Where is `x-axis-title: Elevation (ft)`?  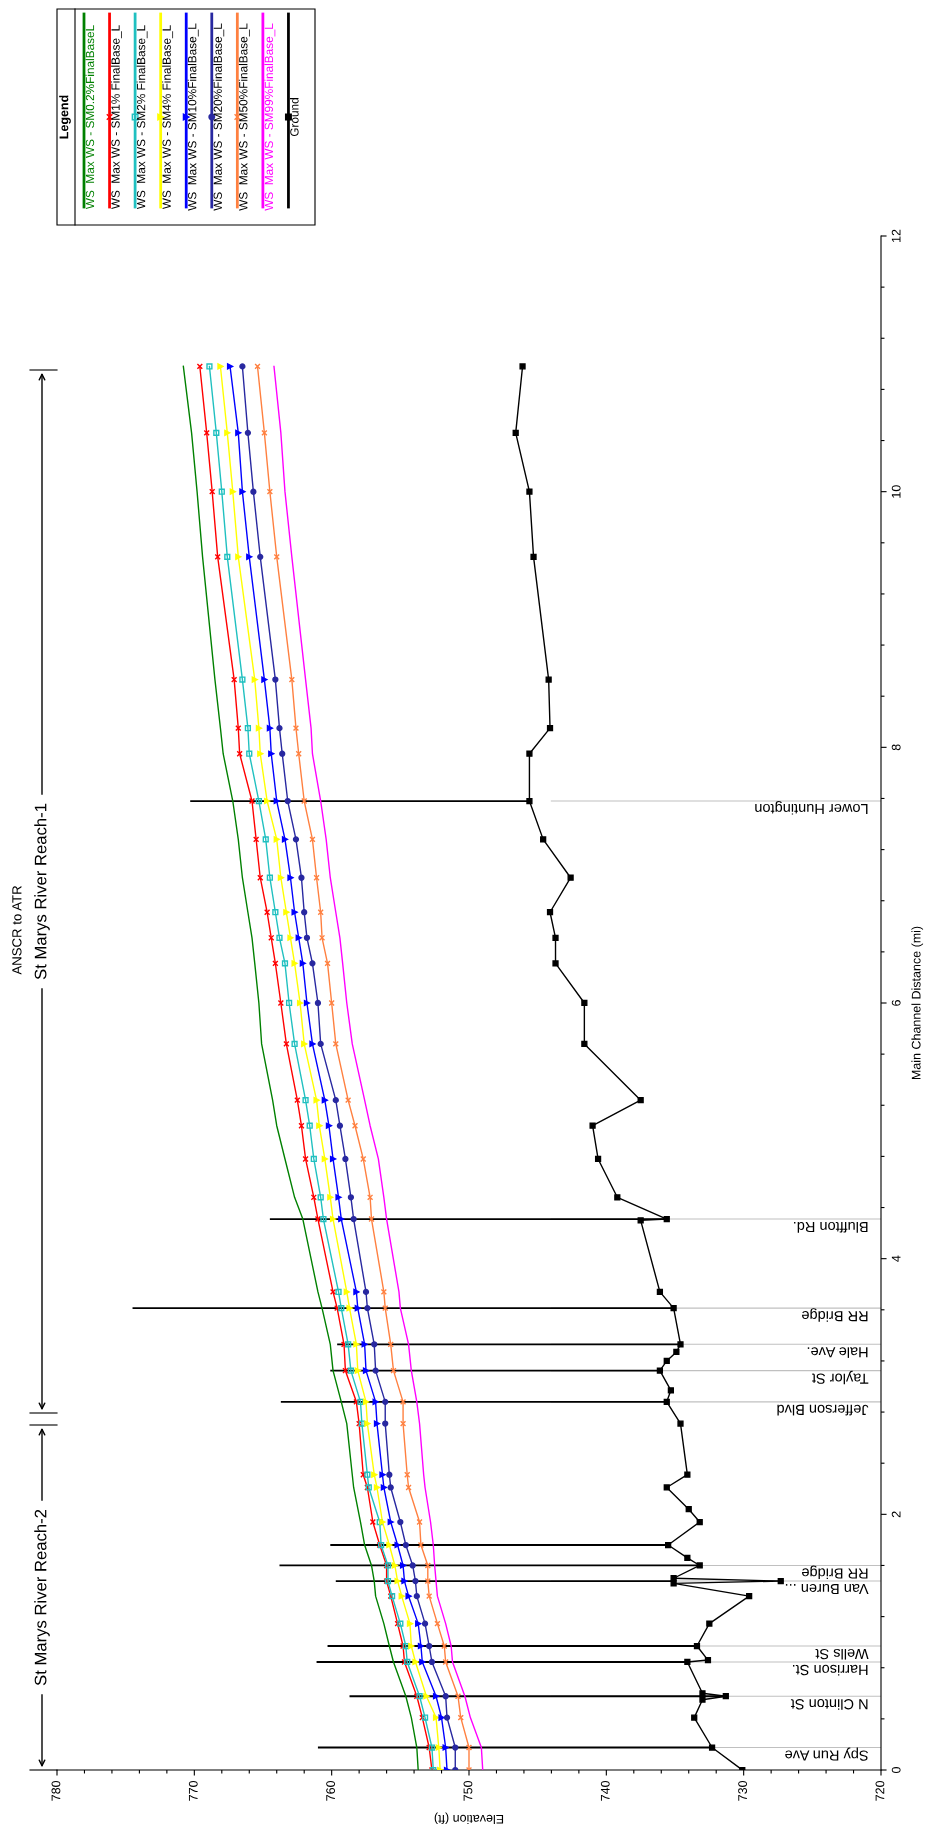
x-axis-title: Elevation (ft) is located at coordinates (469, 1818).